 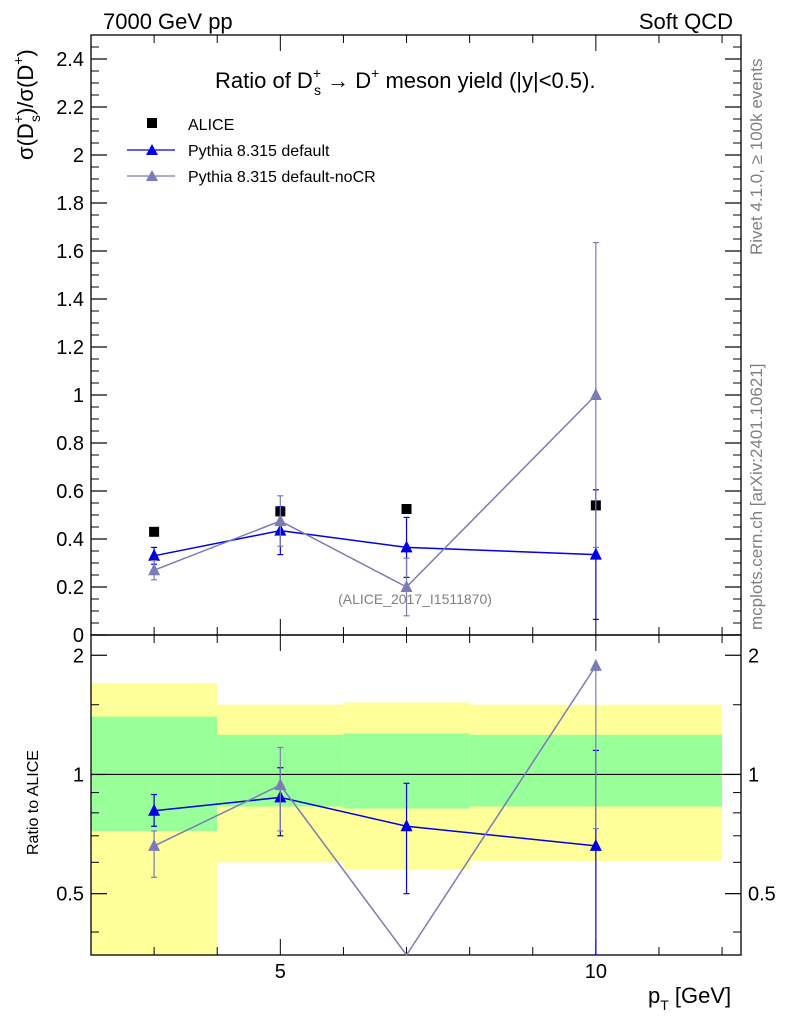 I want to click on legend-label-default: Pythia 8.315 default, so click(x=259, y=151).